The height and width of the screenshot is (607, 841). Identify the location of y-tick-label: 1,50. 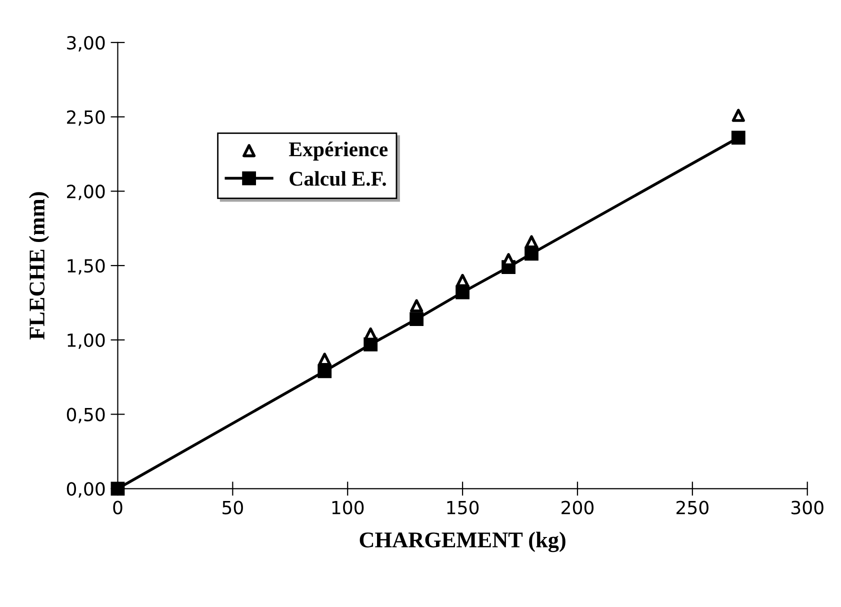
(86, 267).